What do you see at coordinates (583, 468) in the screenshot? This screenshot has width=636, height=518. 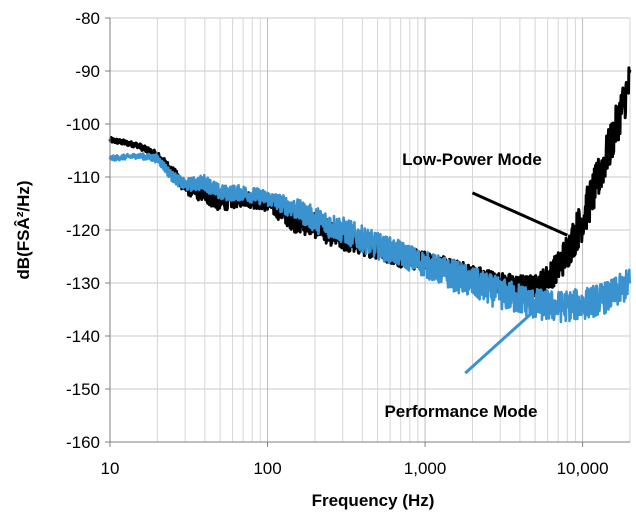 I see `x-tick-label: 10,000` at bounding box center [583, 468].